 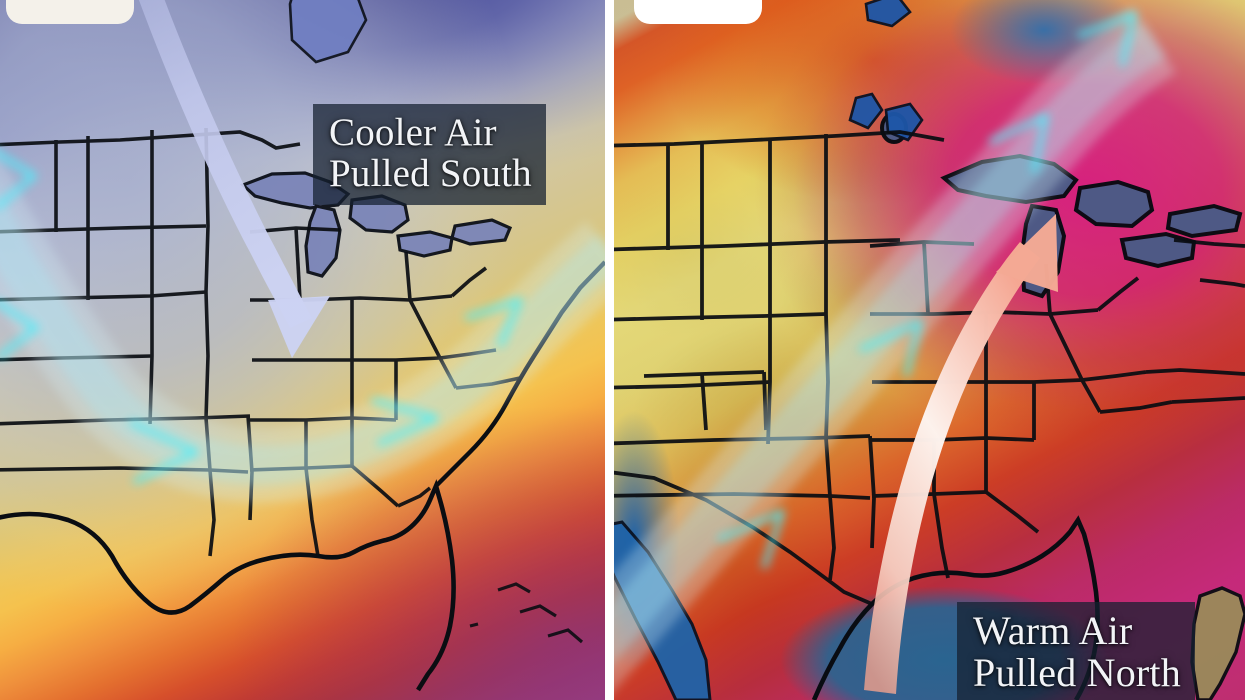 What do you see at coordinates (961, 454) in the screenshot?
I see `warm-air-arrow` at bounding box center [961, 454].